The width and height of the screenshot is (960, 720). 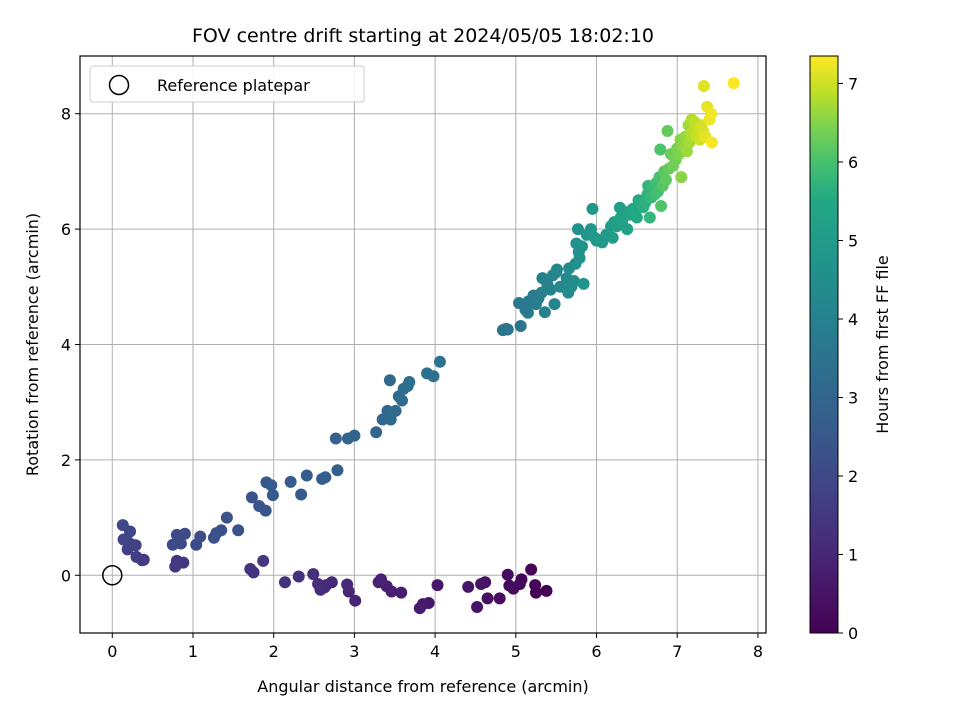 I want to click on x-tick-label: 0, so click(x=112, y=651).